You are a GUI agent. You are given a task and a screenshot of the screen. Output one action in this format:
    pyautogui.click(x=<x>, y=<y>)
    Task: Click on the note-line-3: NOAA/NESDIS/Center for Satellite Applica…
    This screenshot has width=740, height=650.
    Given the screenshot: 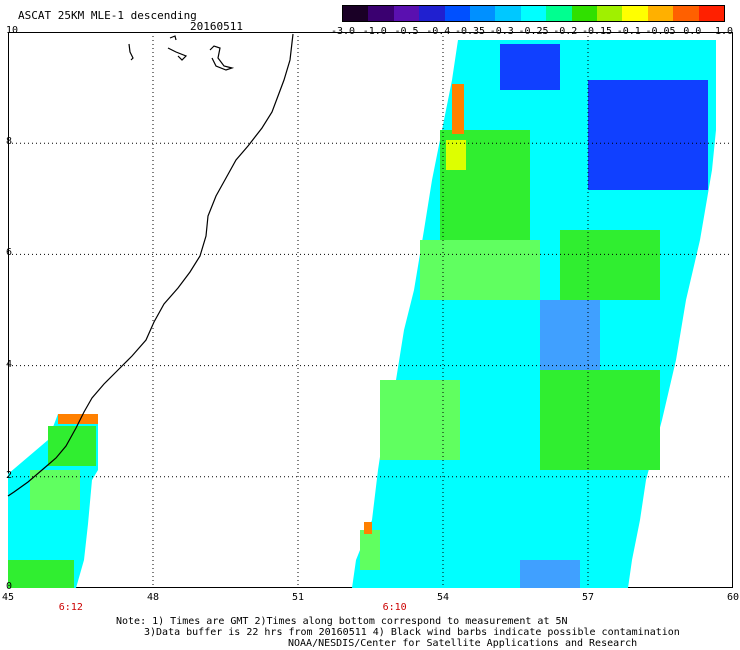 What is the action you would take?
    pyautogui.click(x=463, y=643)
    